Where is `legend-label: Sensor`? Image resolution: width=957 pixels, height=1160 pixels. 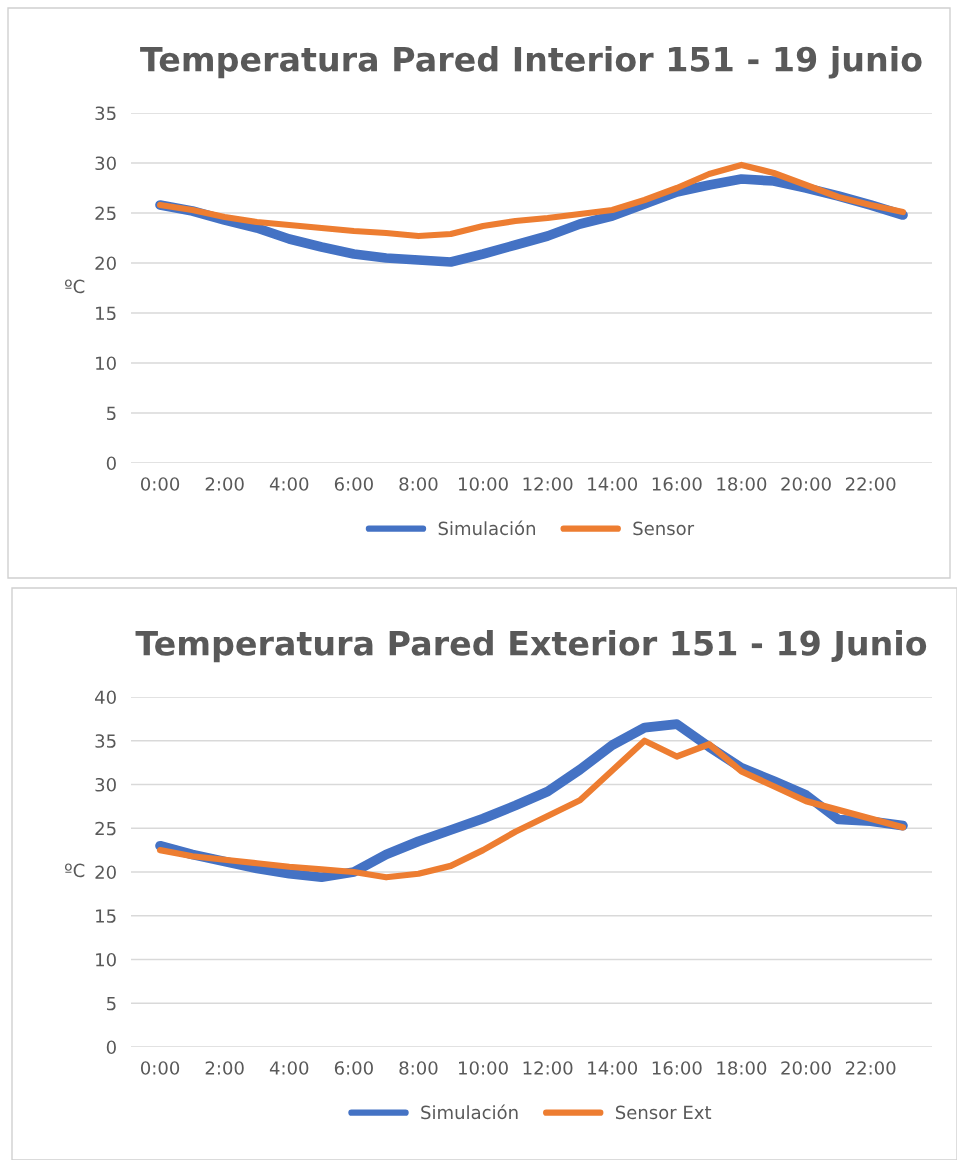 legend-label: Sensor is located at coordinates (664, 528).